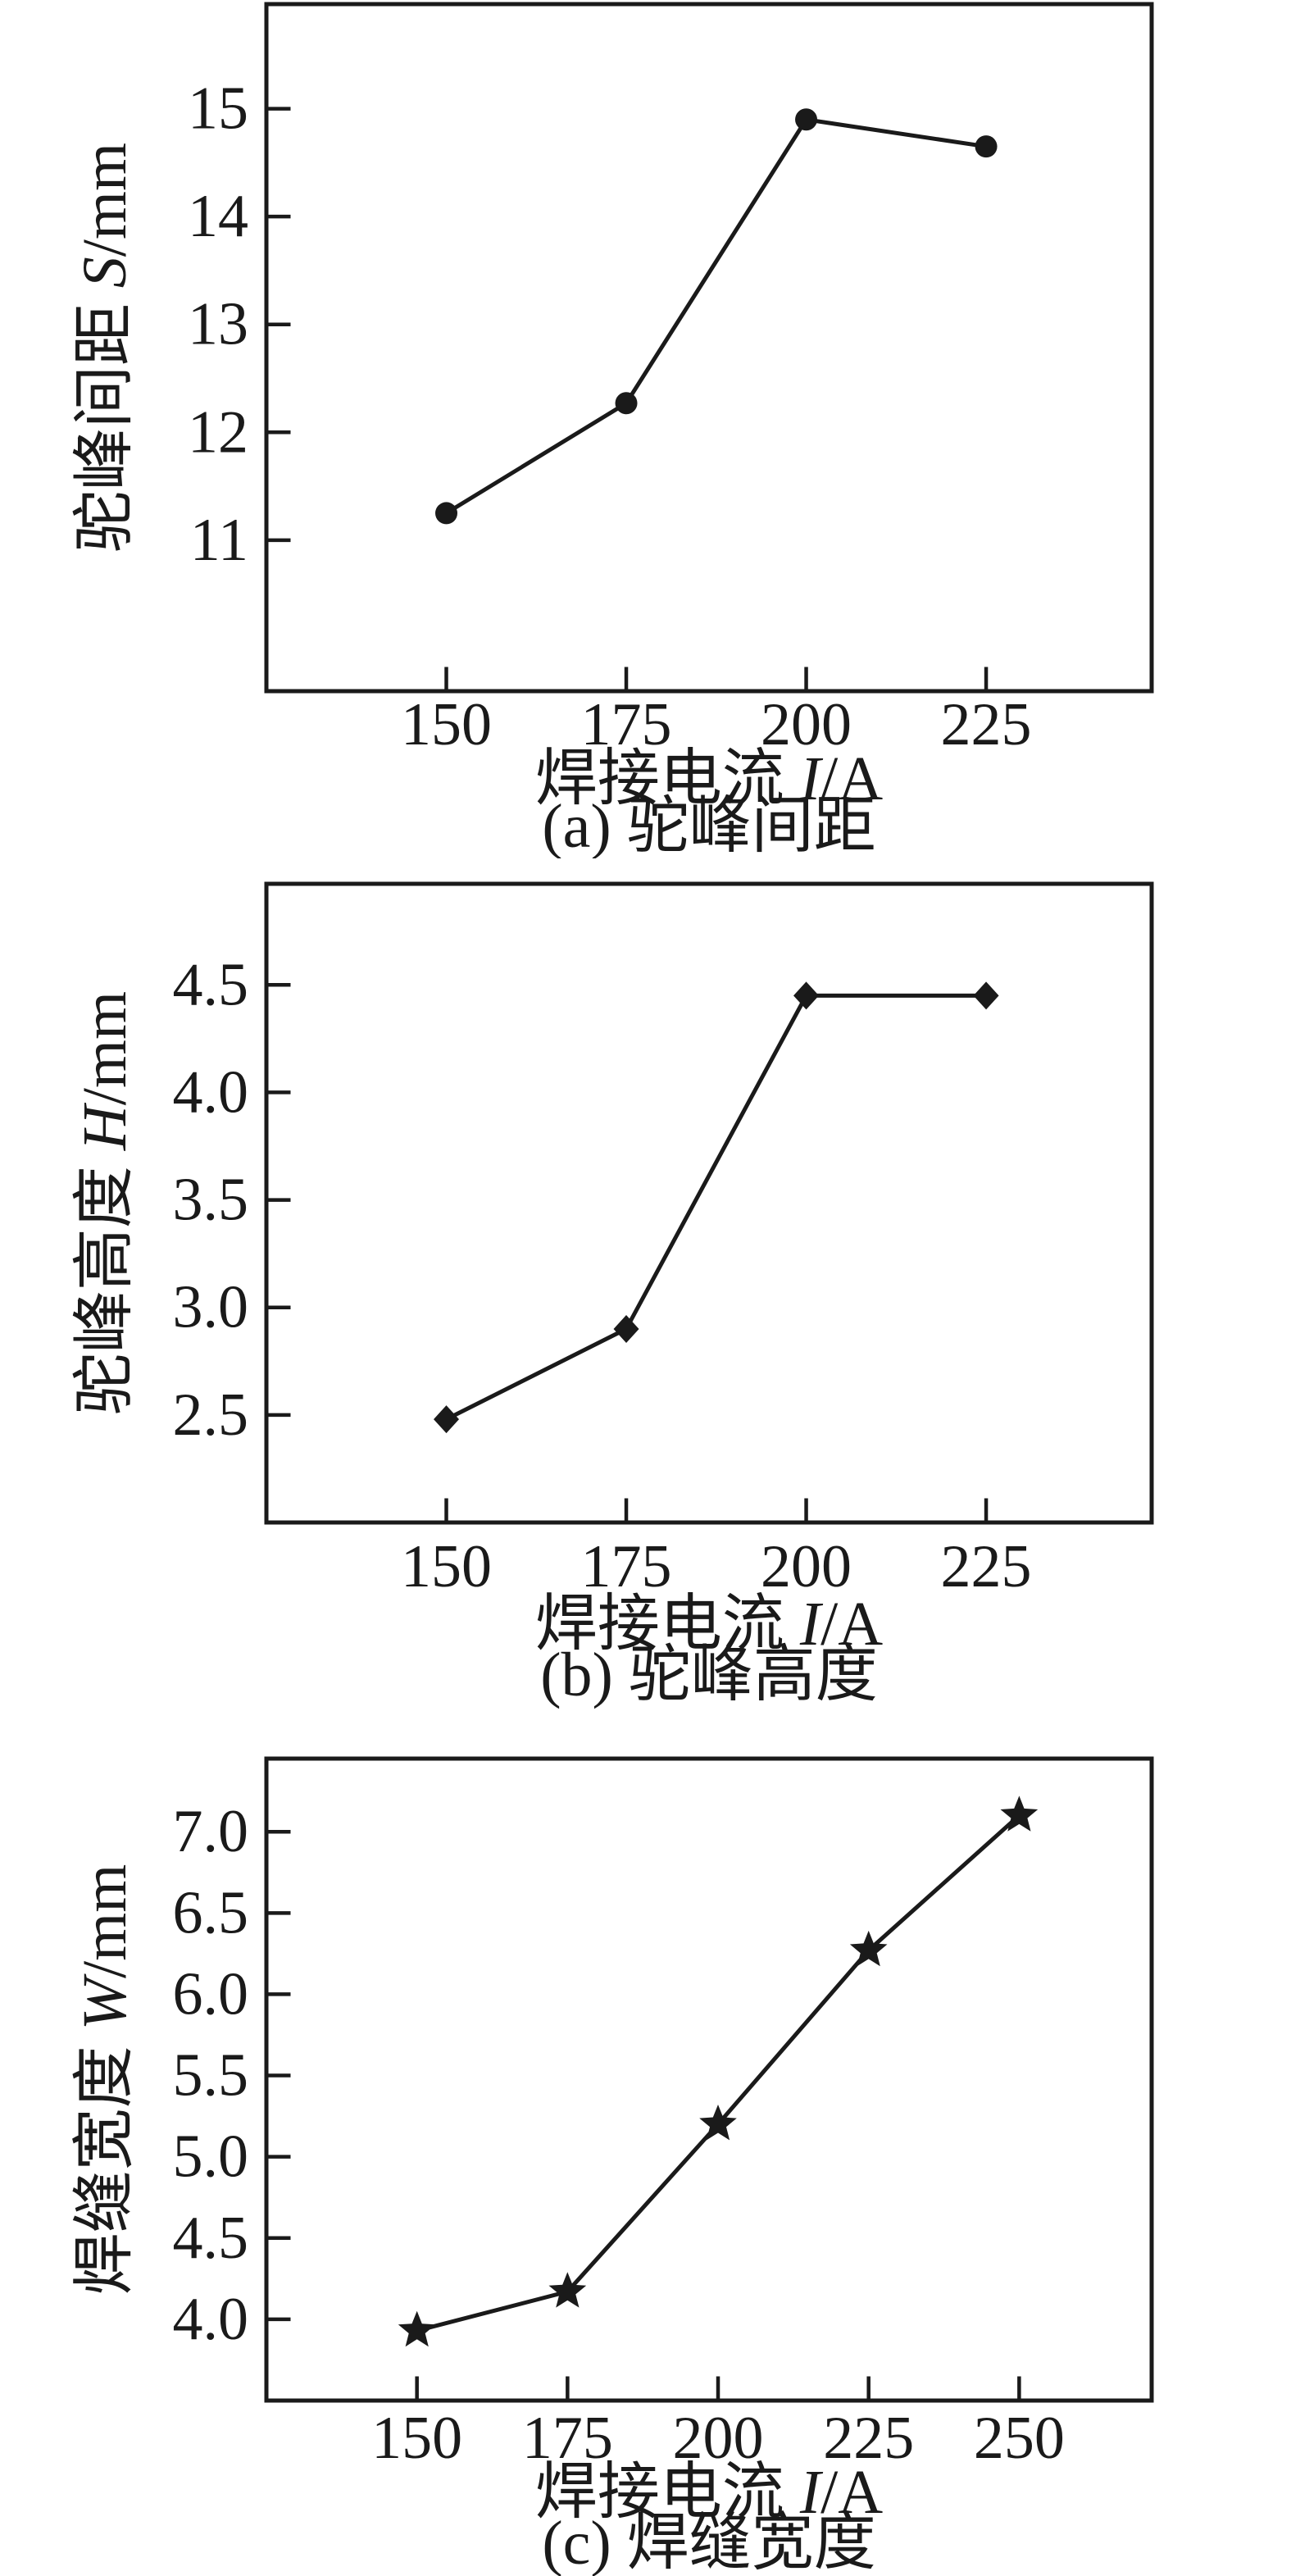 This screenshot has width=1291, height=2576. I want to click on x-tick-label: 250, so click(1020, 2438).